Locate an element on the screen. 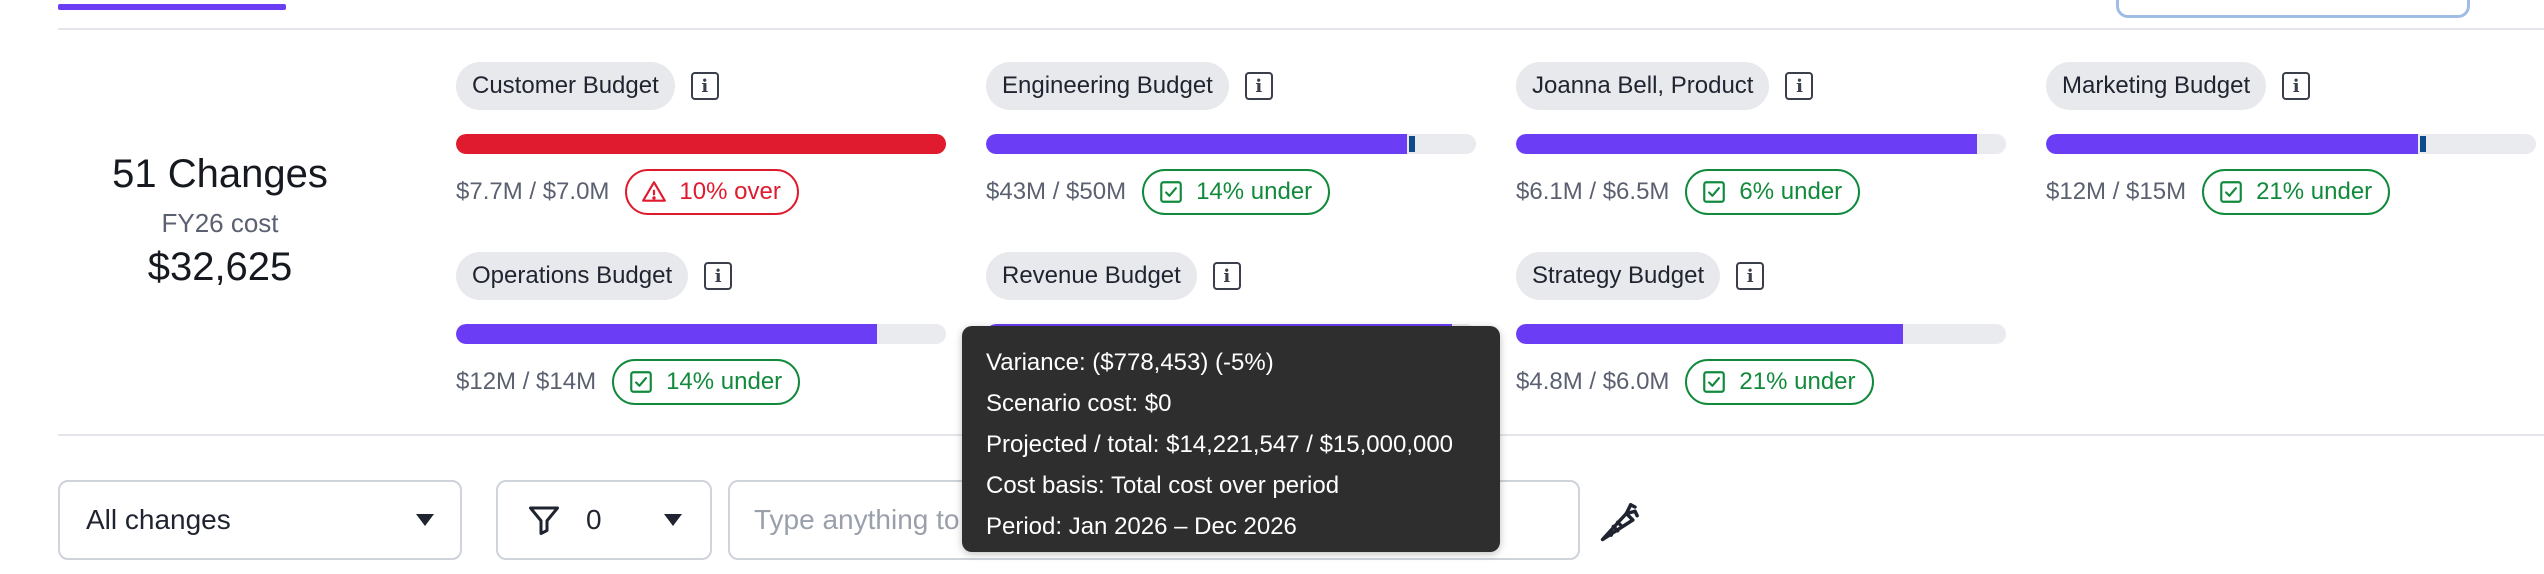 The width and height of the screenshot is (2544, 574). budget-header: Revenue Budget i is located at coordinates (1231, 276).